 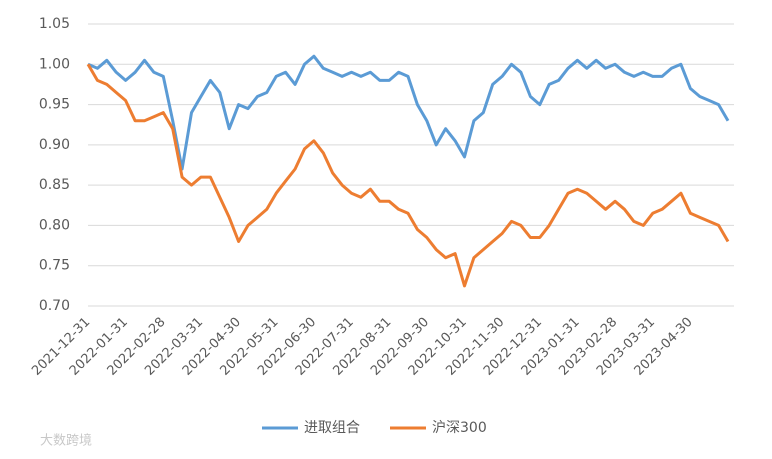 I want to click on y-tick-label: 0.85, so click(x=54, y=185).